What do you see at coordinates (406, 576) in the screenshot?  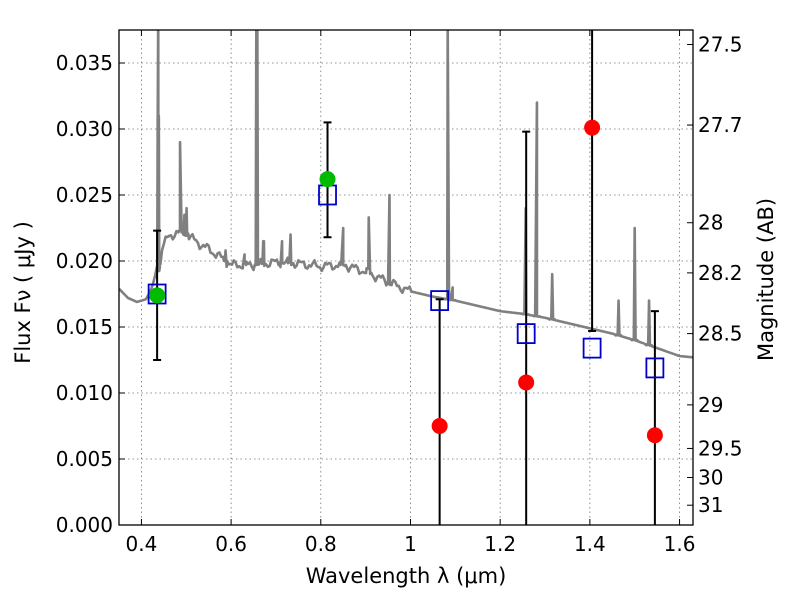 I see `x-axis-label: Wavelength λ (μm)` at bounding box center [406, 576].